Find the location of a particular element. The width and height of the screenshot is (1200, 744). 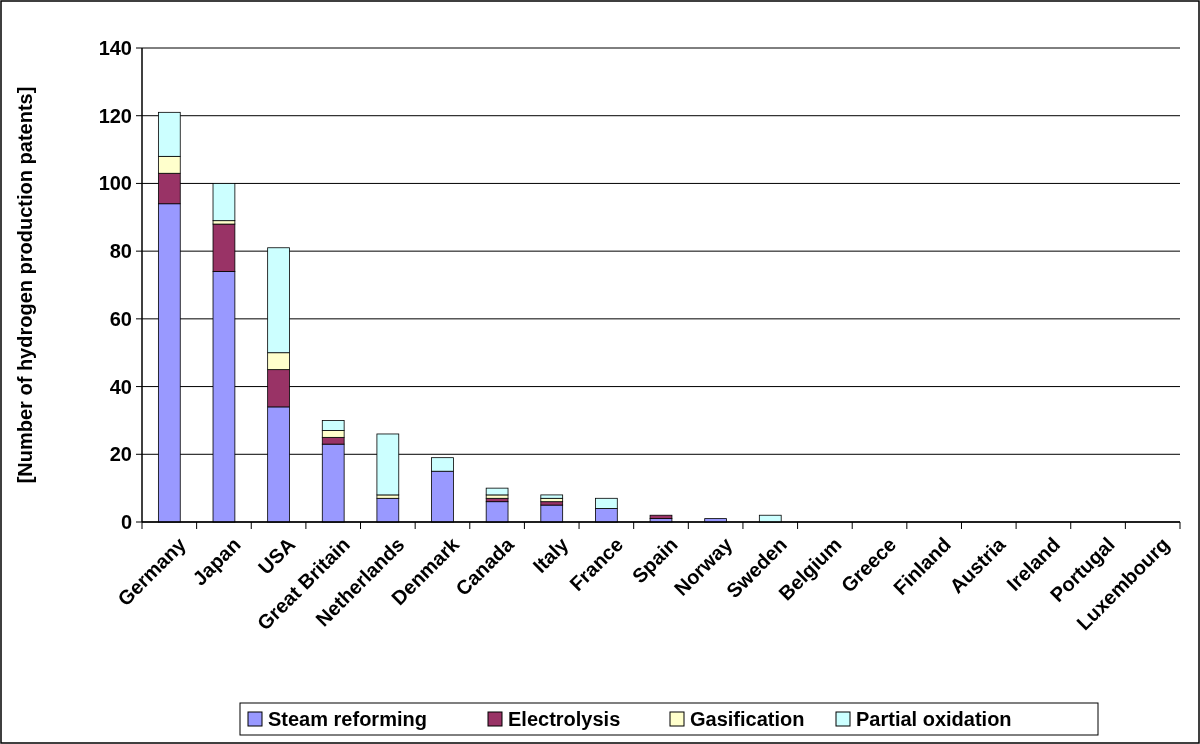

legend-label: Partial oxidation is located at coordinates (934, 719).